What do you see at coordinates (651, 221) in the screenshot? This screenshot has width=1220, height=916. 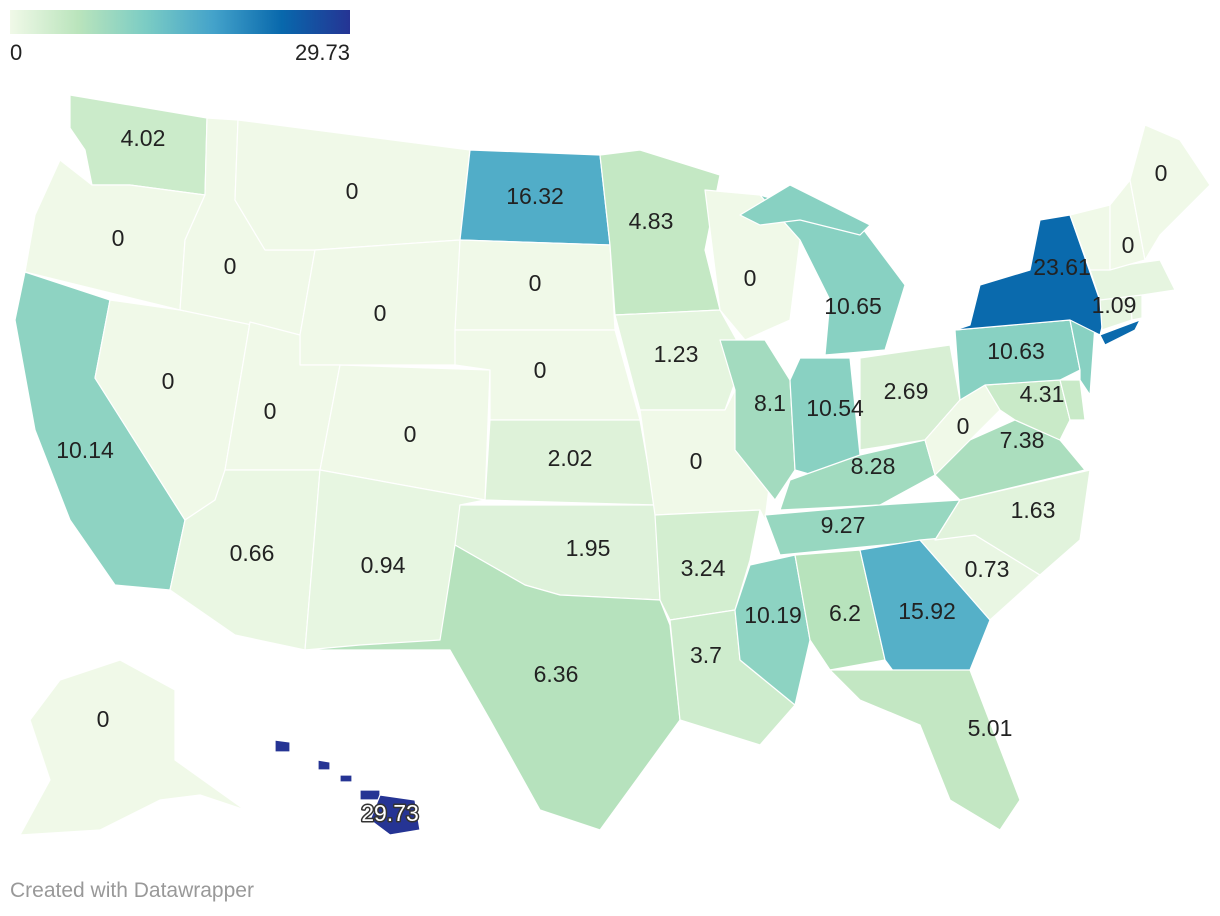 I see `state-label-mn: 4.83` at bounding box center [651, 221].